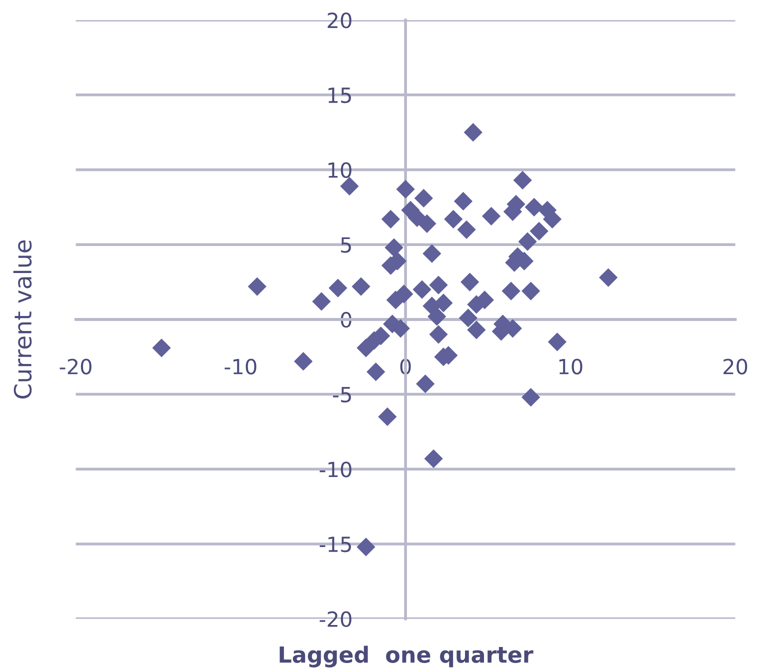  Describe the element at coordinates (570, 366) in the screenshot. I see `x-tick-label: 10` at that location.